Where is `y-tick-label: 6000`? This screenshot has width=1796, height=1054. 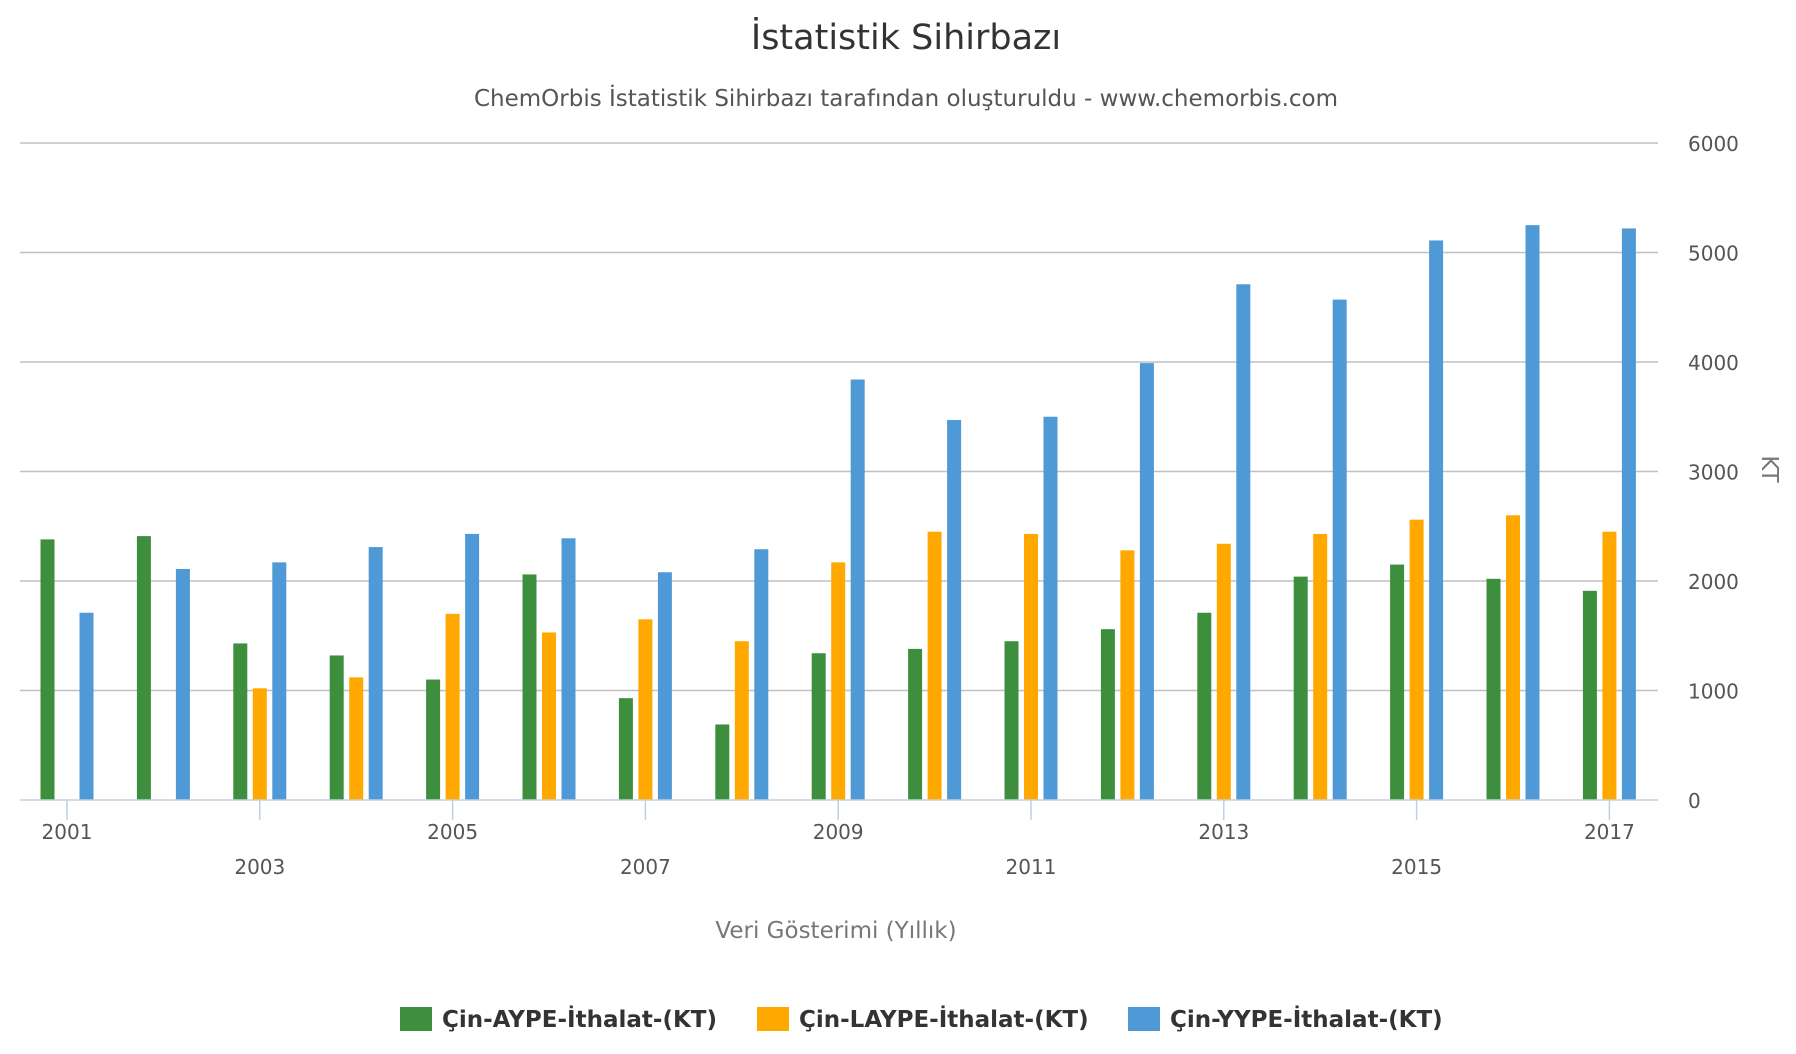
y-tick-label: 6000 is located at coordinates (1713, 144).